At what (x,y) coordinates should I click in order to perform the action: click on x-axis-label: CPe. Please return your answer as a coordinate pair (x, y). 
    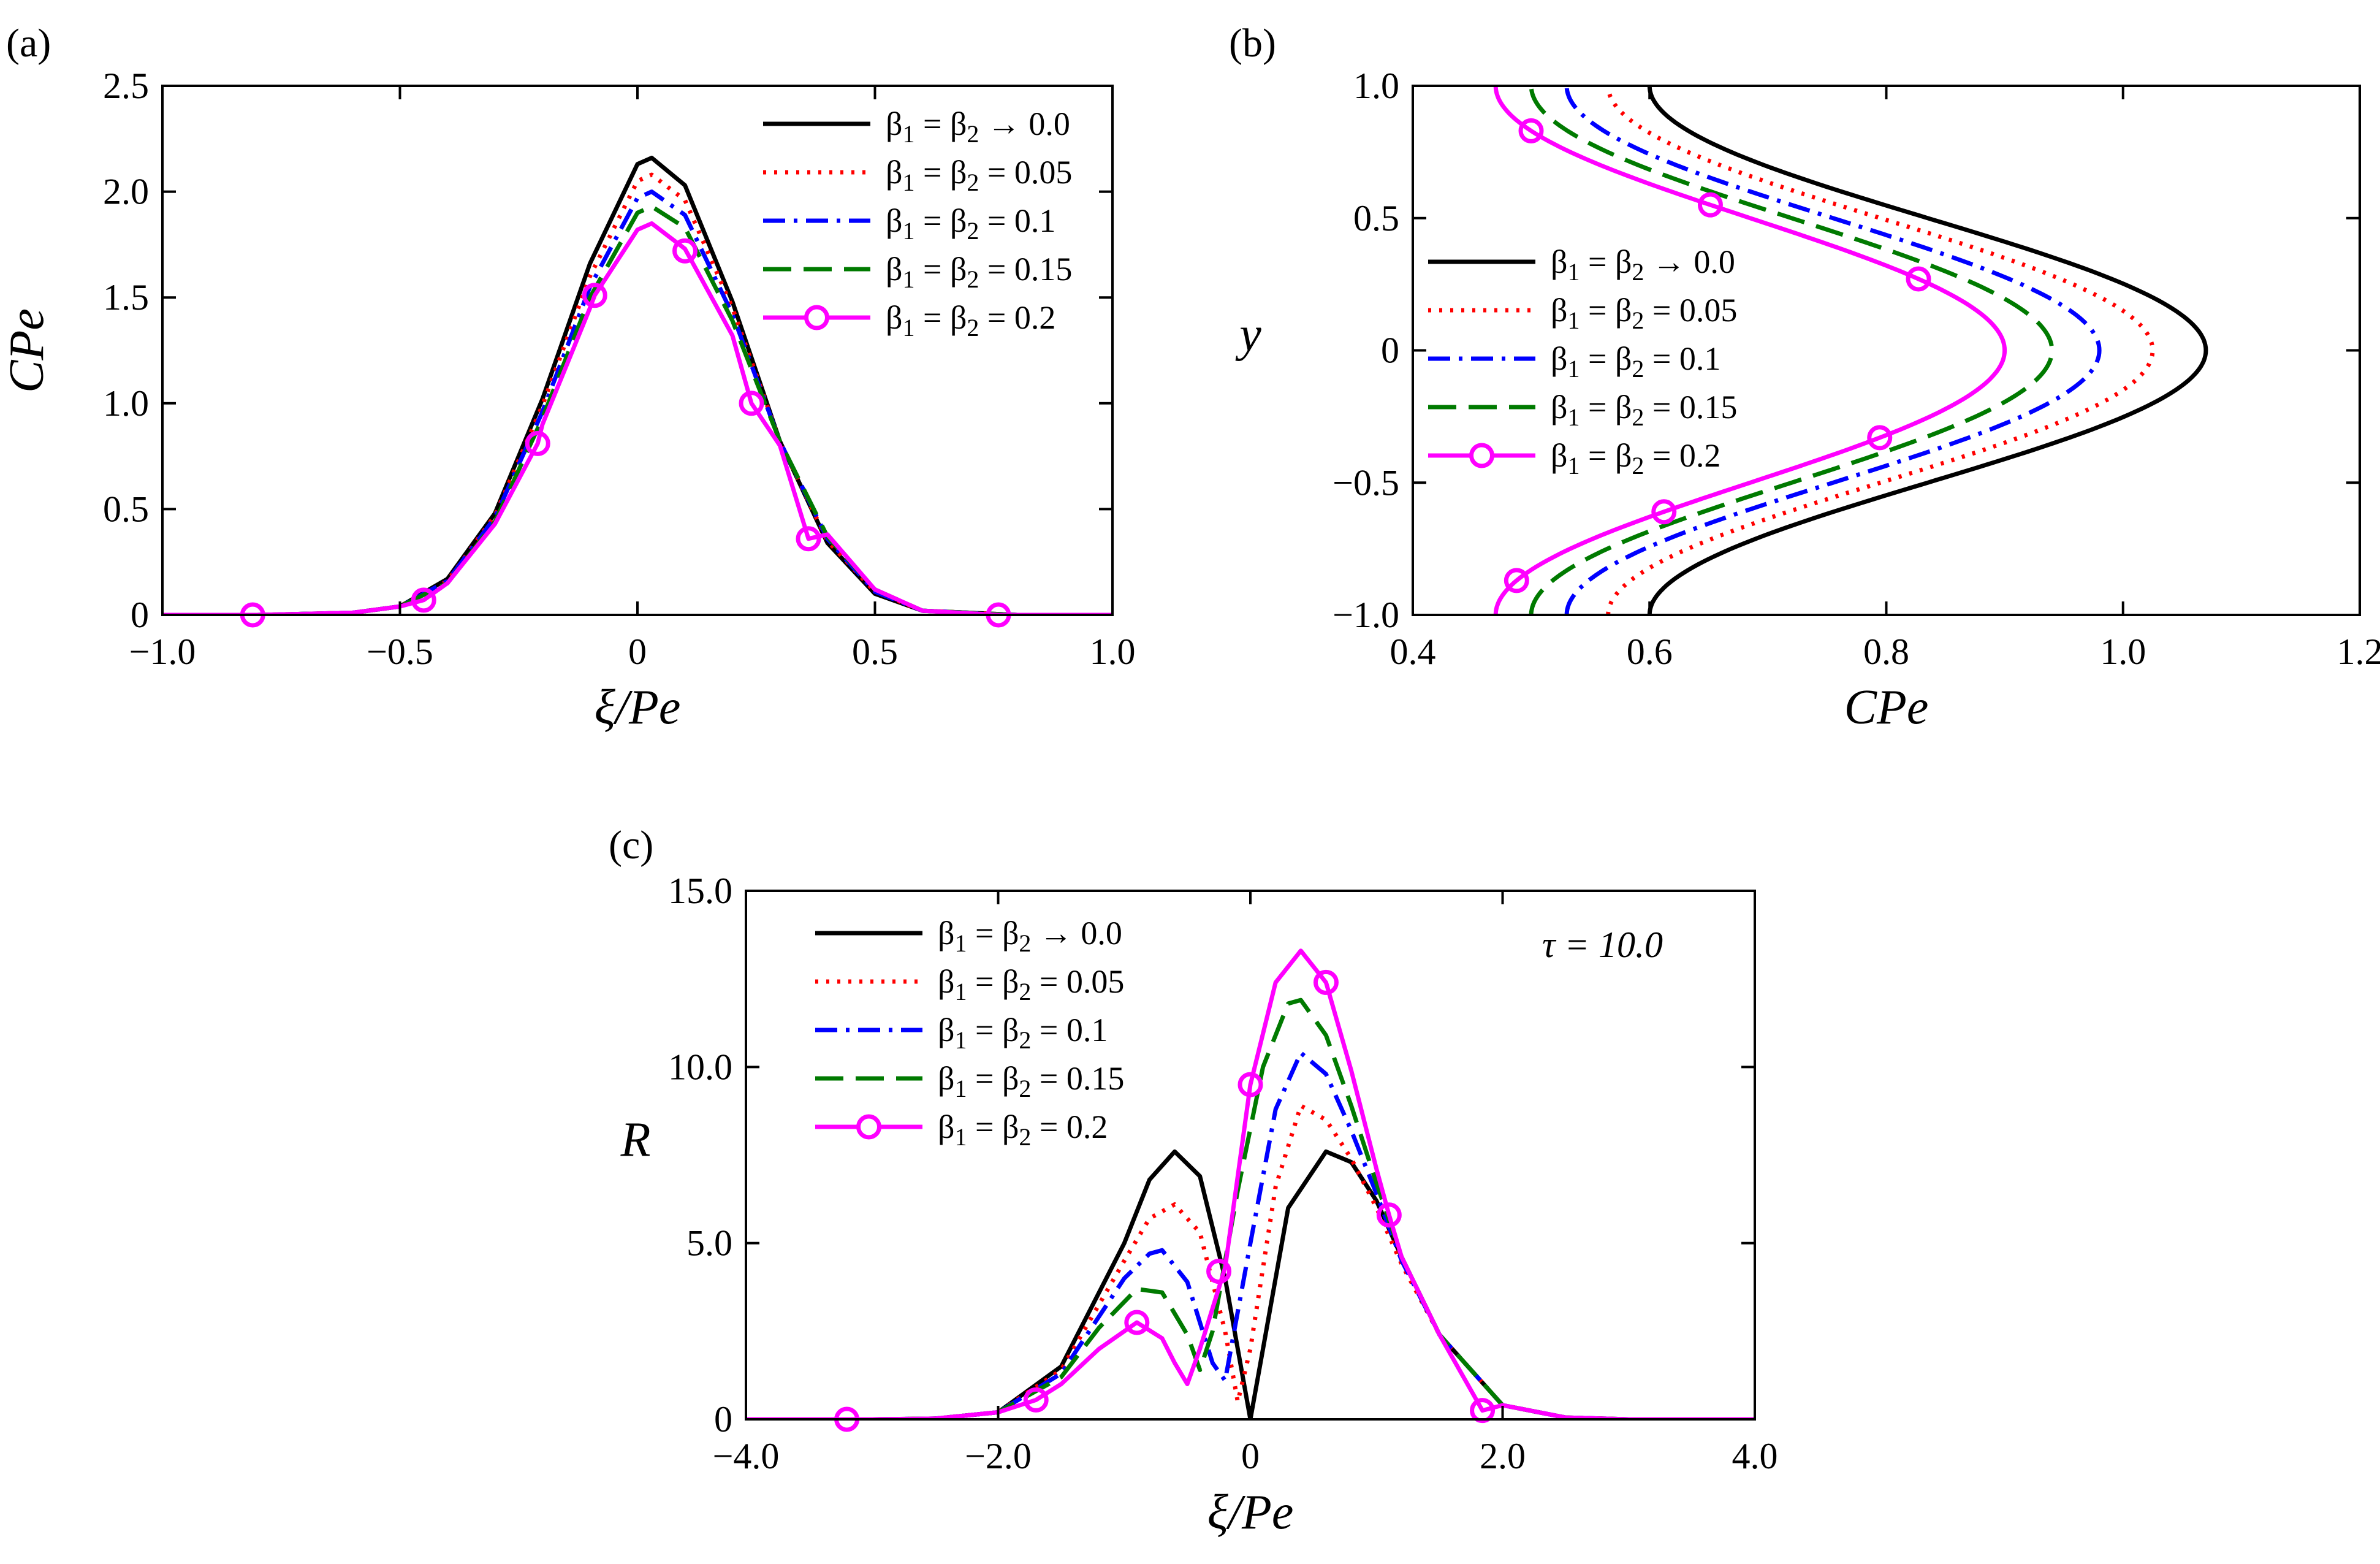
    Looking at the image, I should click on (1886, 708).